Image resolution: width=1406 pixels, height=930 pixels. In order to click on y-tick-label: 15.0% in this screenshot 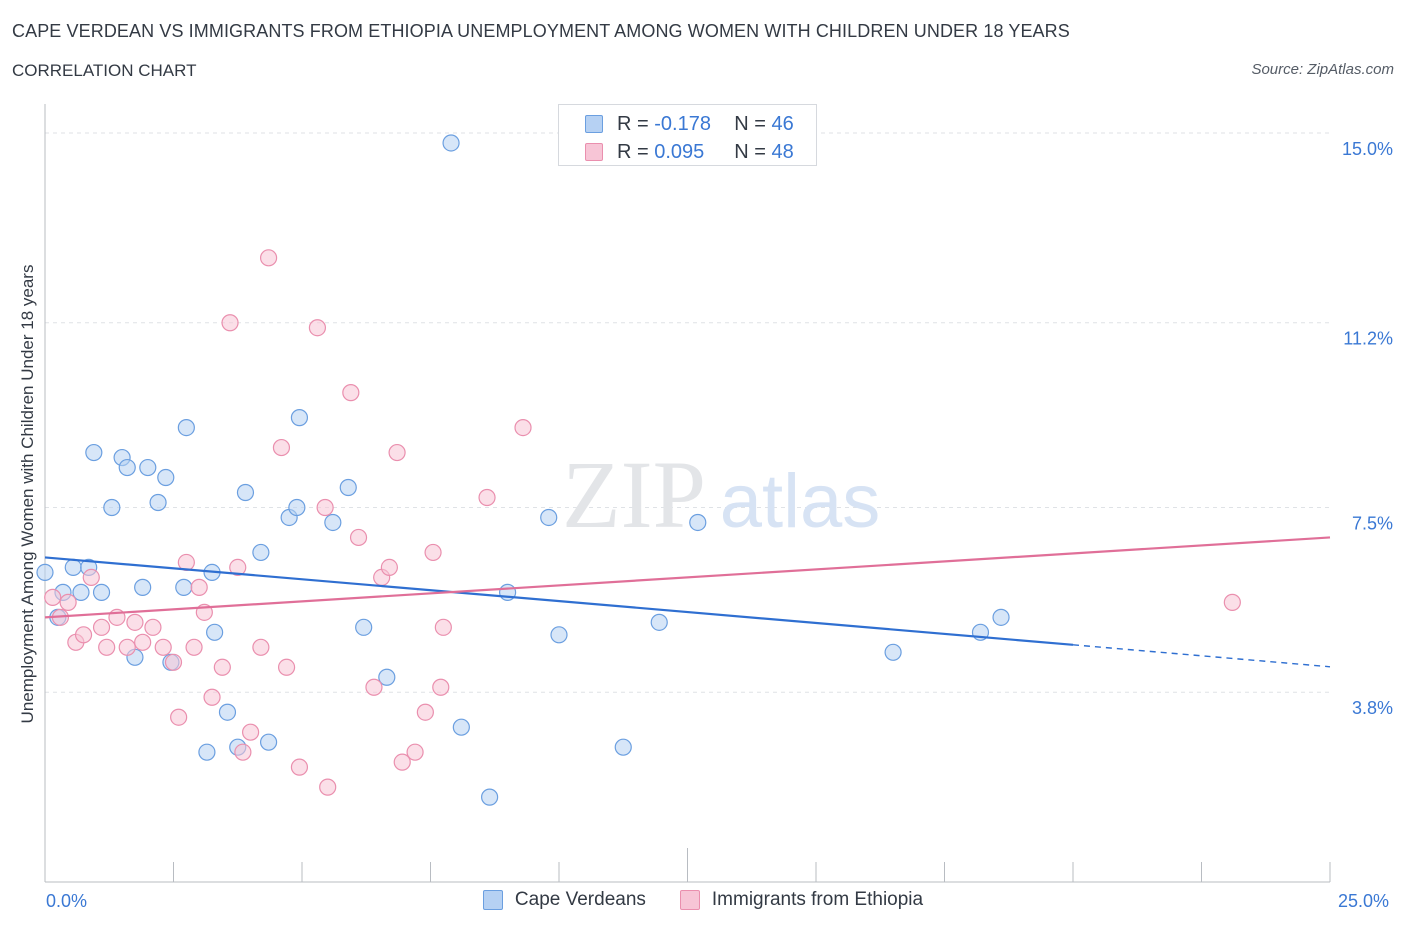, I will do `click(1367, 149)`.